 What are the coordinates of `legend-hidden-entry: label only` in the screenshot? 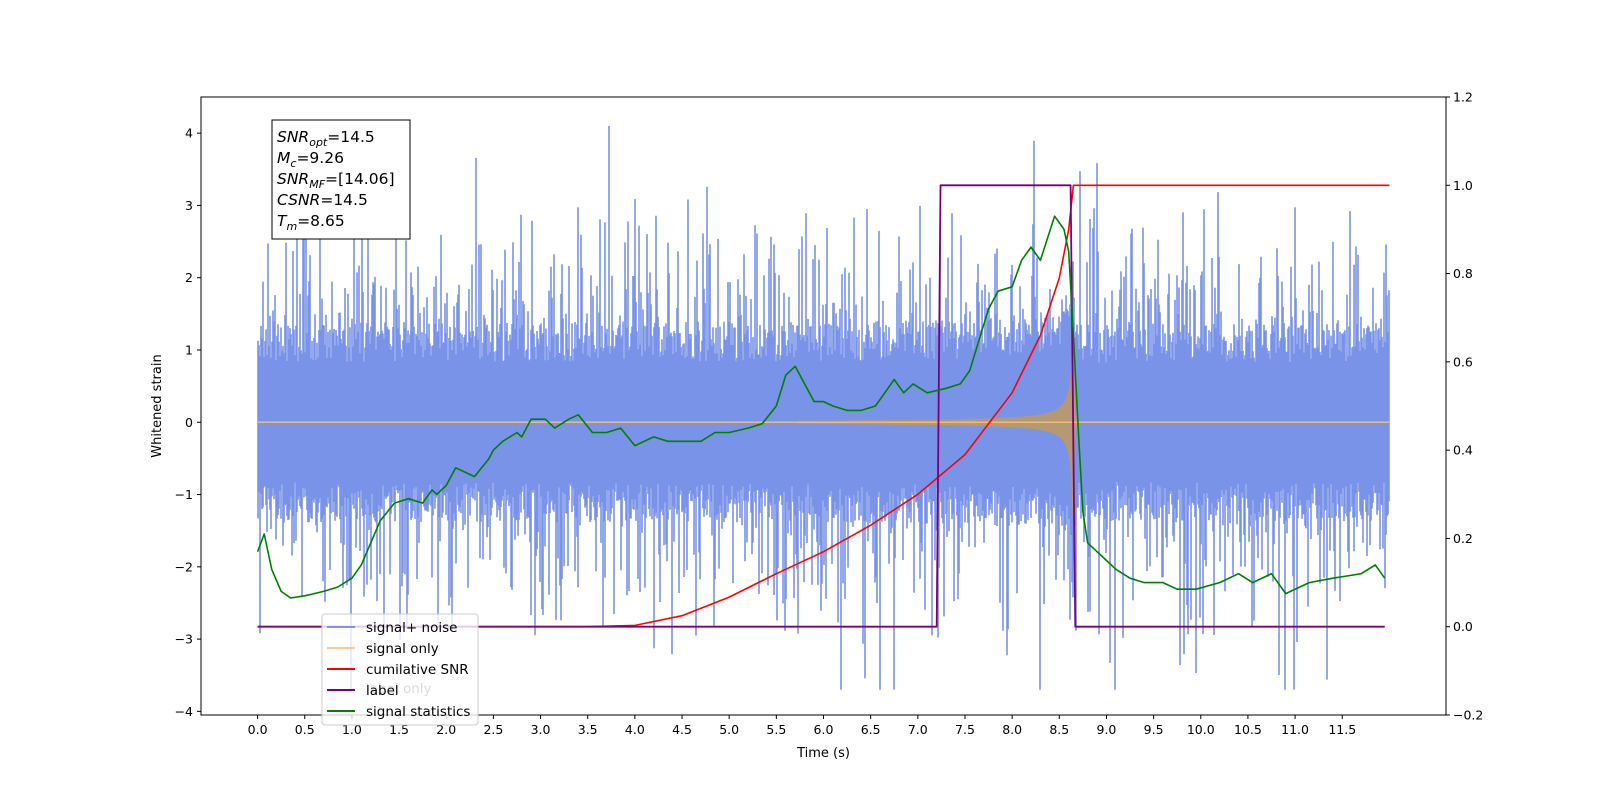 It's located at (399, 689).